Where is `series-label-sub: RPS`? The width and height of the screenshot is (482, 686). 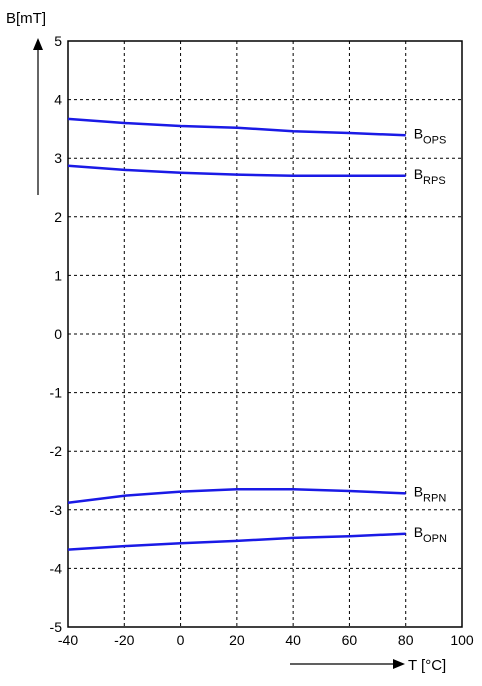
series-label-sub: RPS is located at coordinates (434, 181).